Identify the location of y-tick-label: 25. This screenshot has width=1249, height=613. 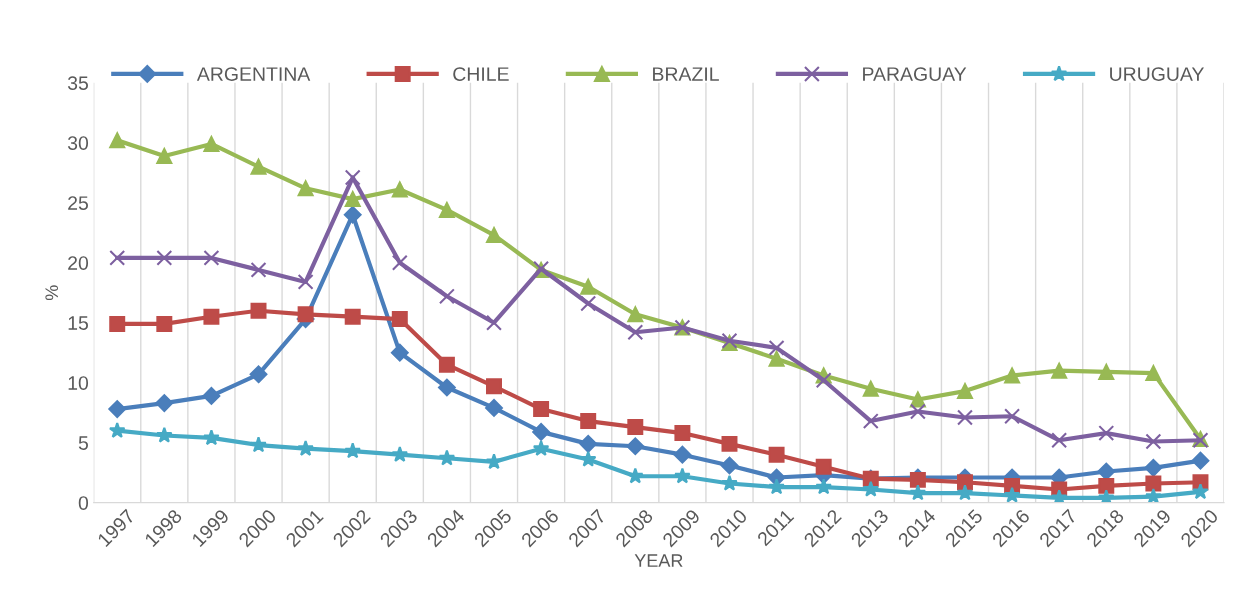
(78, 203).